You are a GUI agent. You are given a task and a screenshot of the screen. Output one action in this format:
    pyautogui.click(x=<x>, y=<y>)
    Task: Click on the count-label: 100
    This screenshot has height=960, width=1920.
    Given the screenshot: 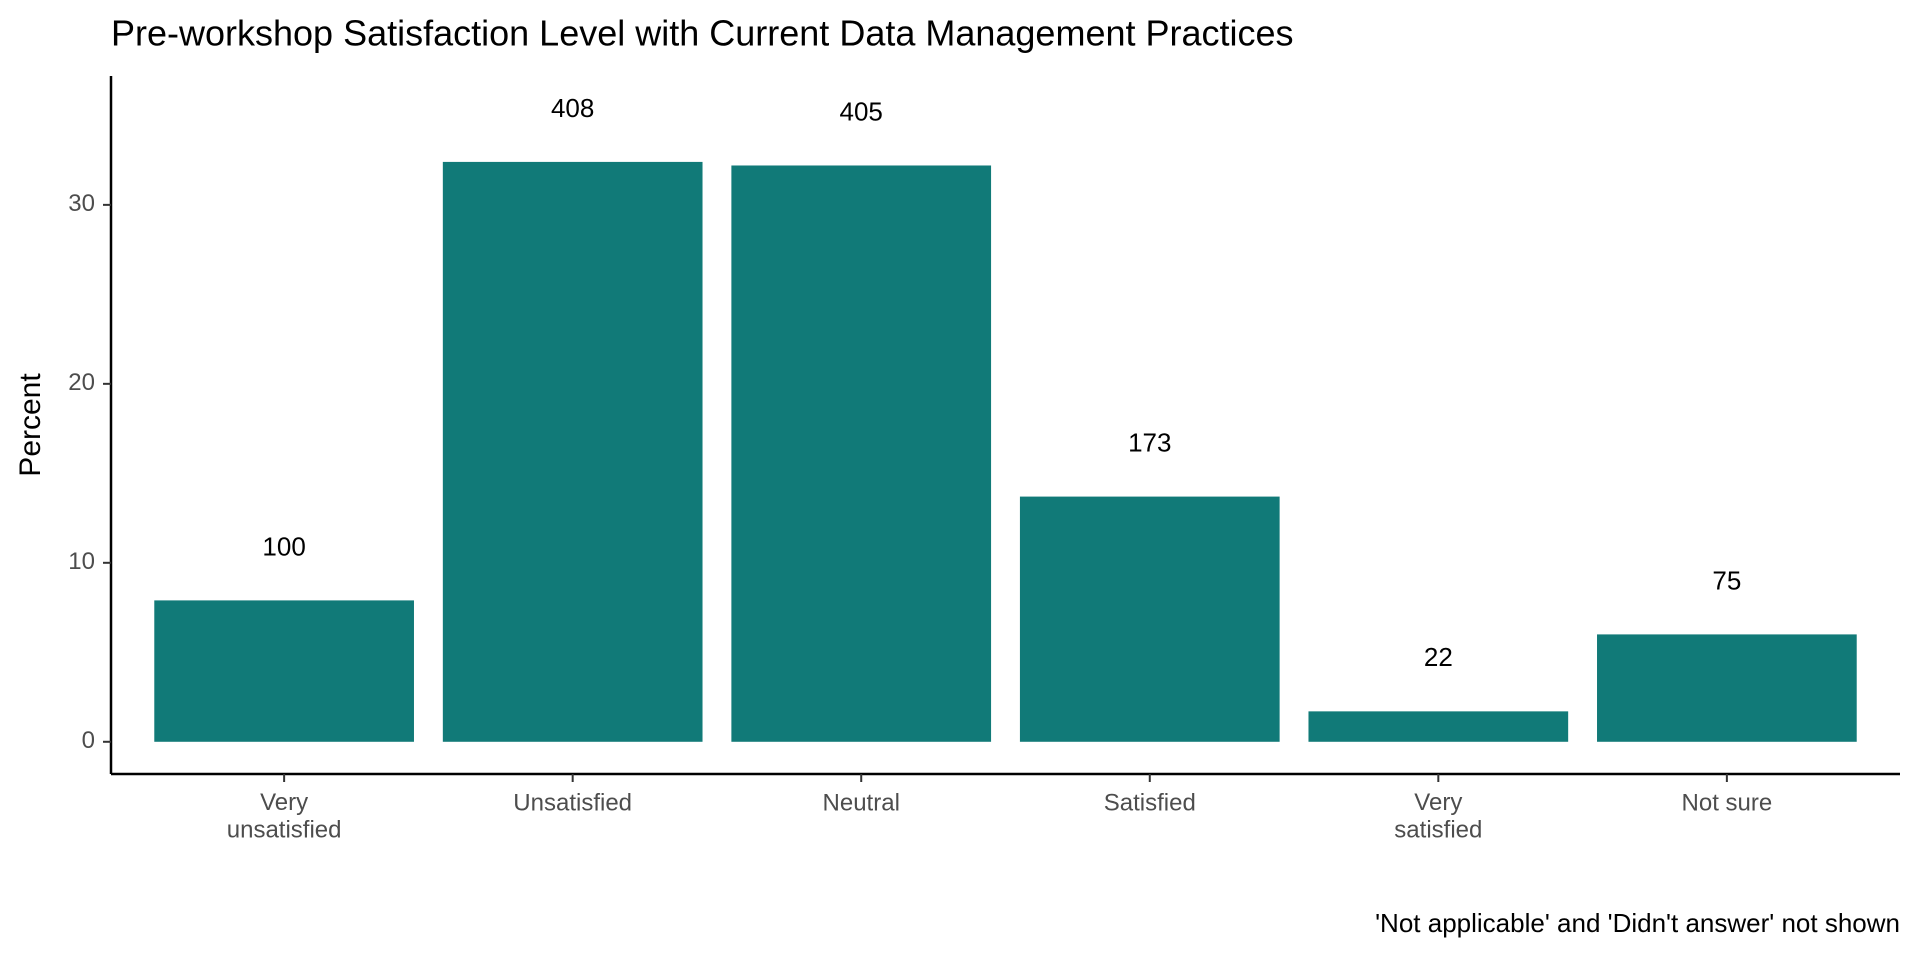 What is the action you would take?
    pyautogui.click(x=283, y=546)
    